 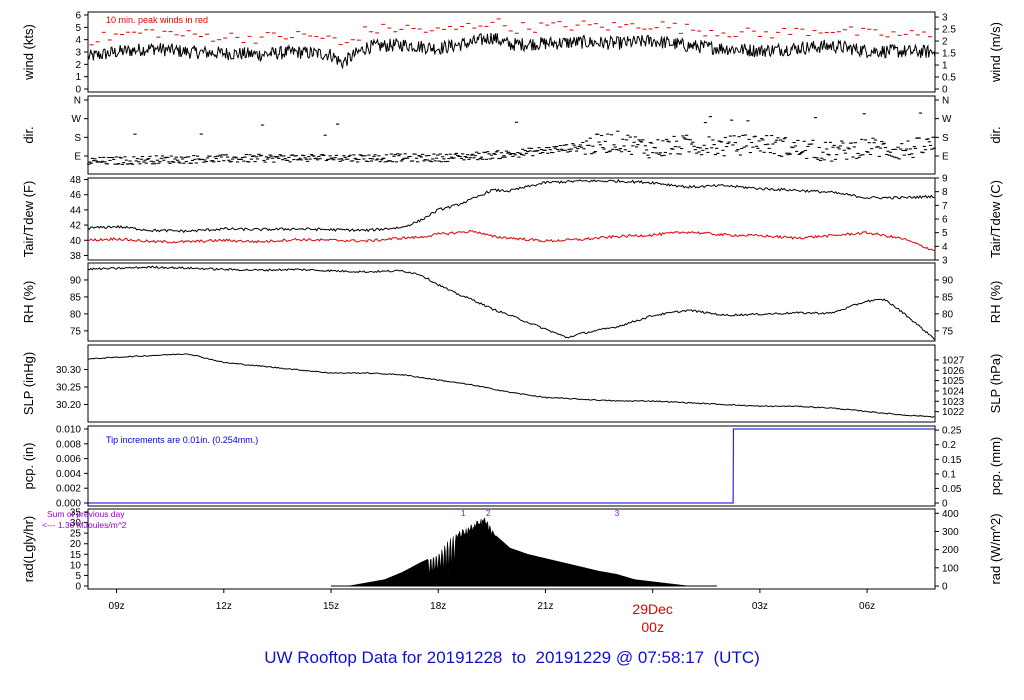 I want to click on y-tick-label-left: 42, so click(x=76, y=226).